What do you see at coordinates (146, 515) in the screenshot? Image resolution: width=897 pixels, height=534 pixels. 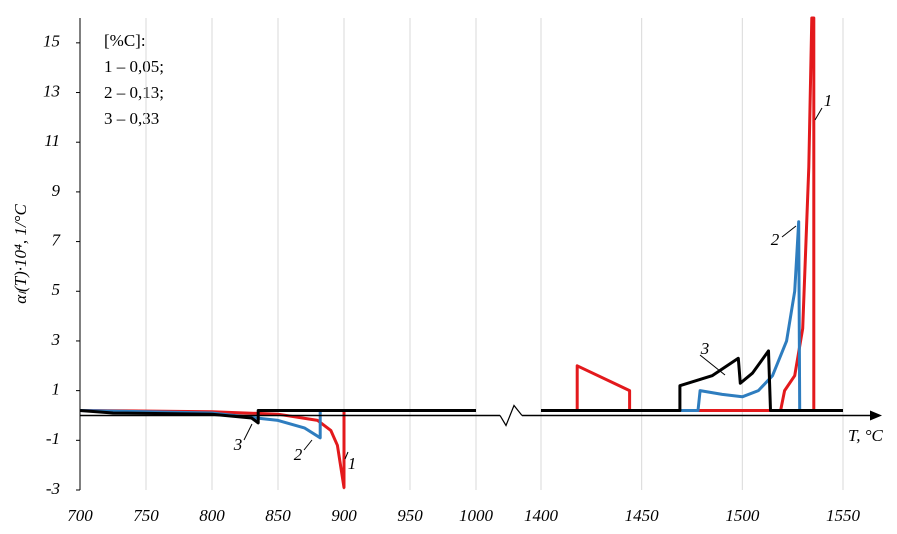 I see `x-tick-label: 750` at bounding box center [146, 515].